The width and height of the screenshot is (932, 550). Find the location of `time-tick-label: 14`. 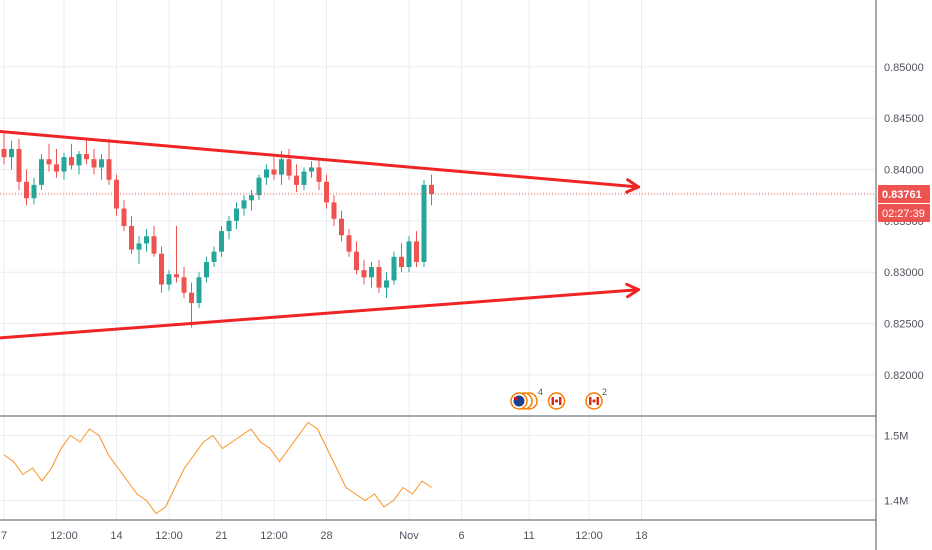

time-tick-label: 14 is located at coordinates (116, 536).